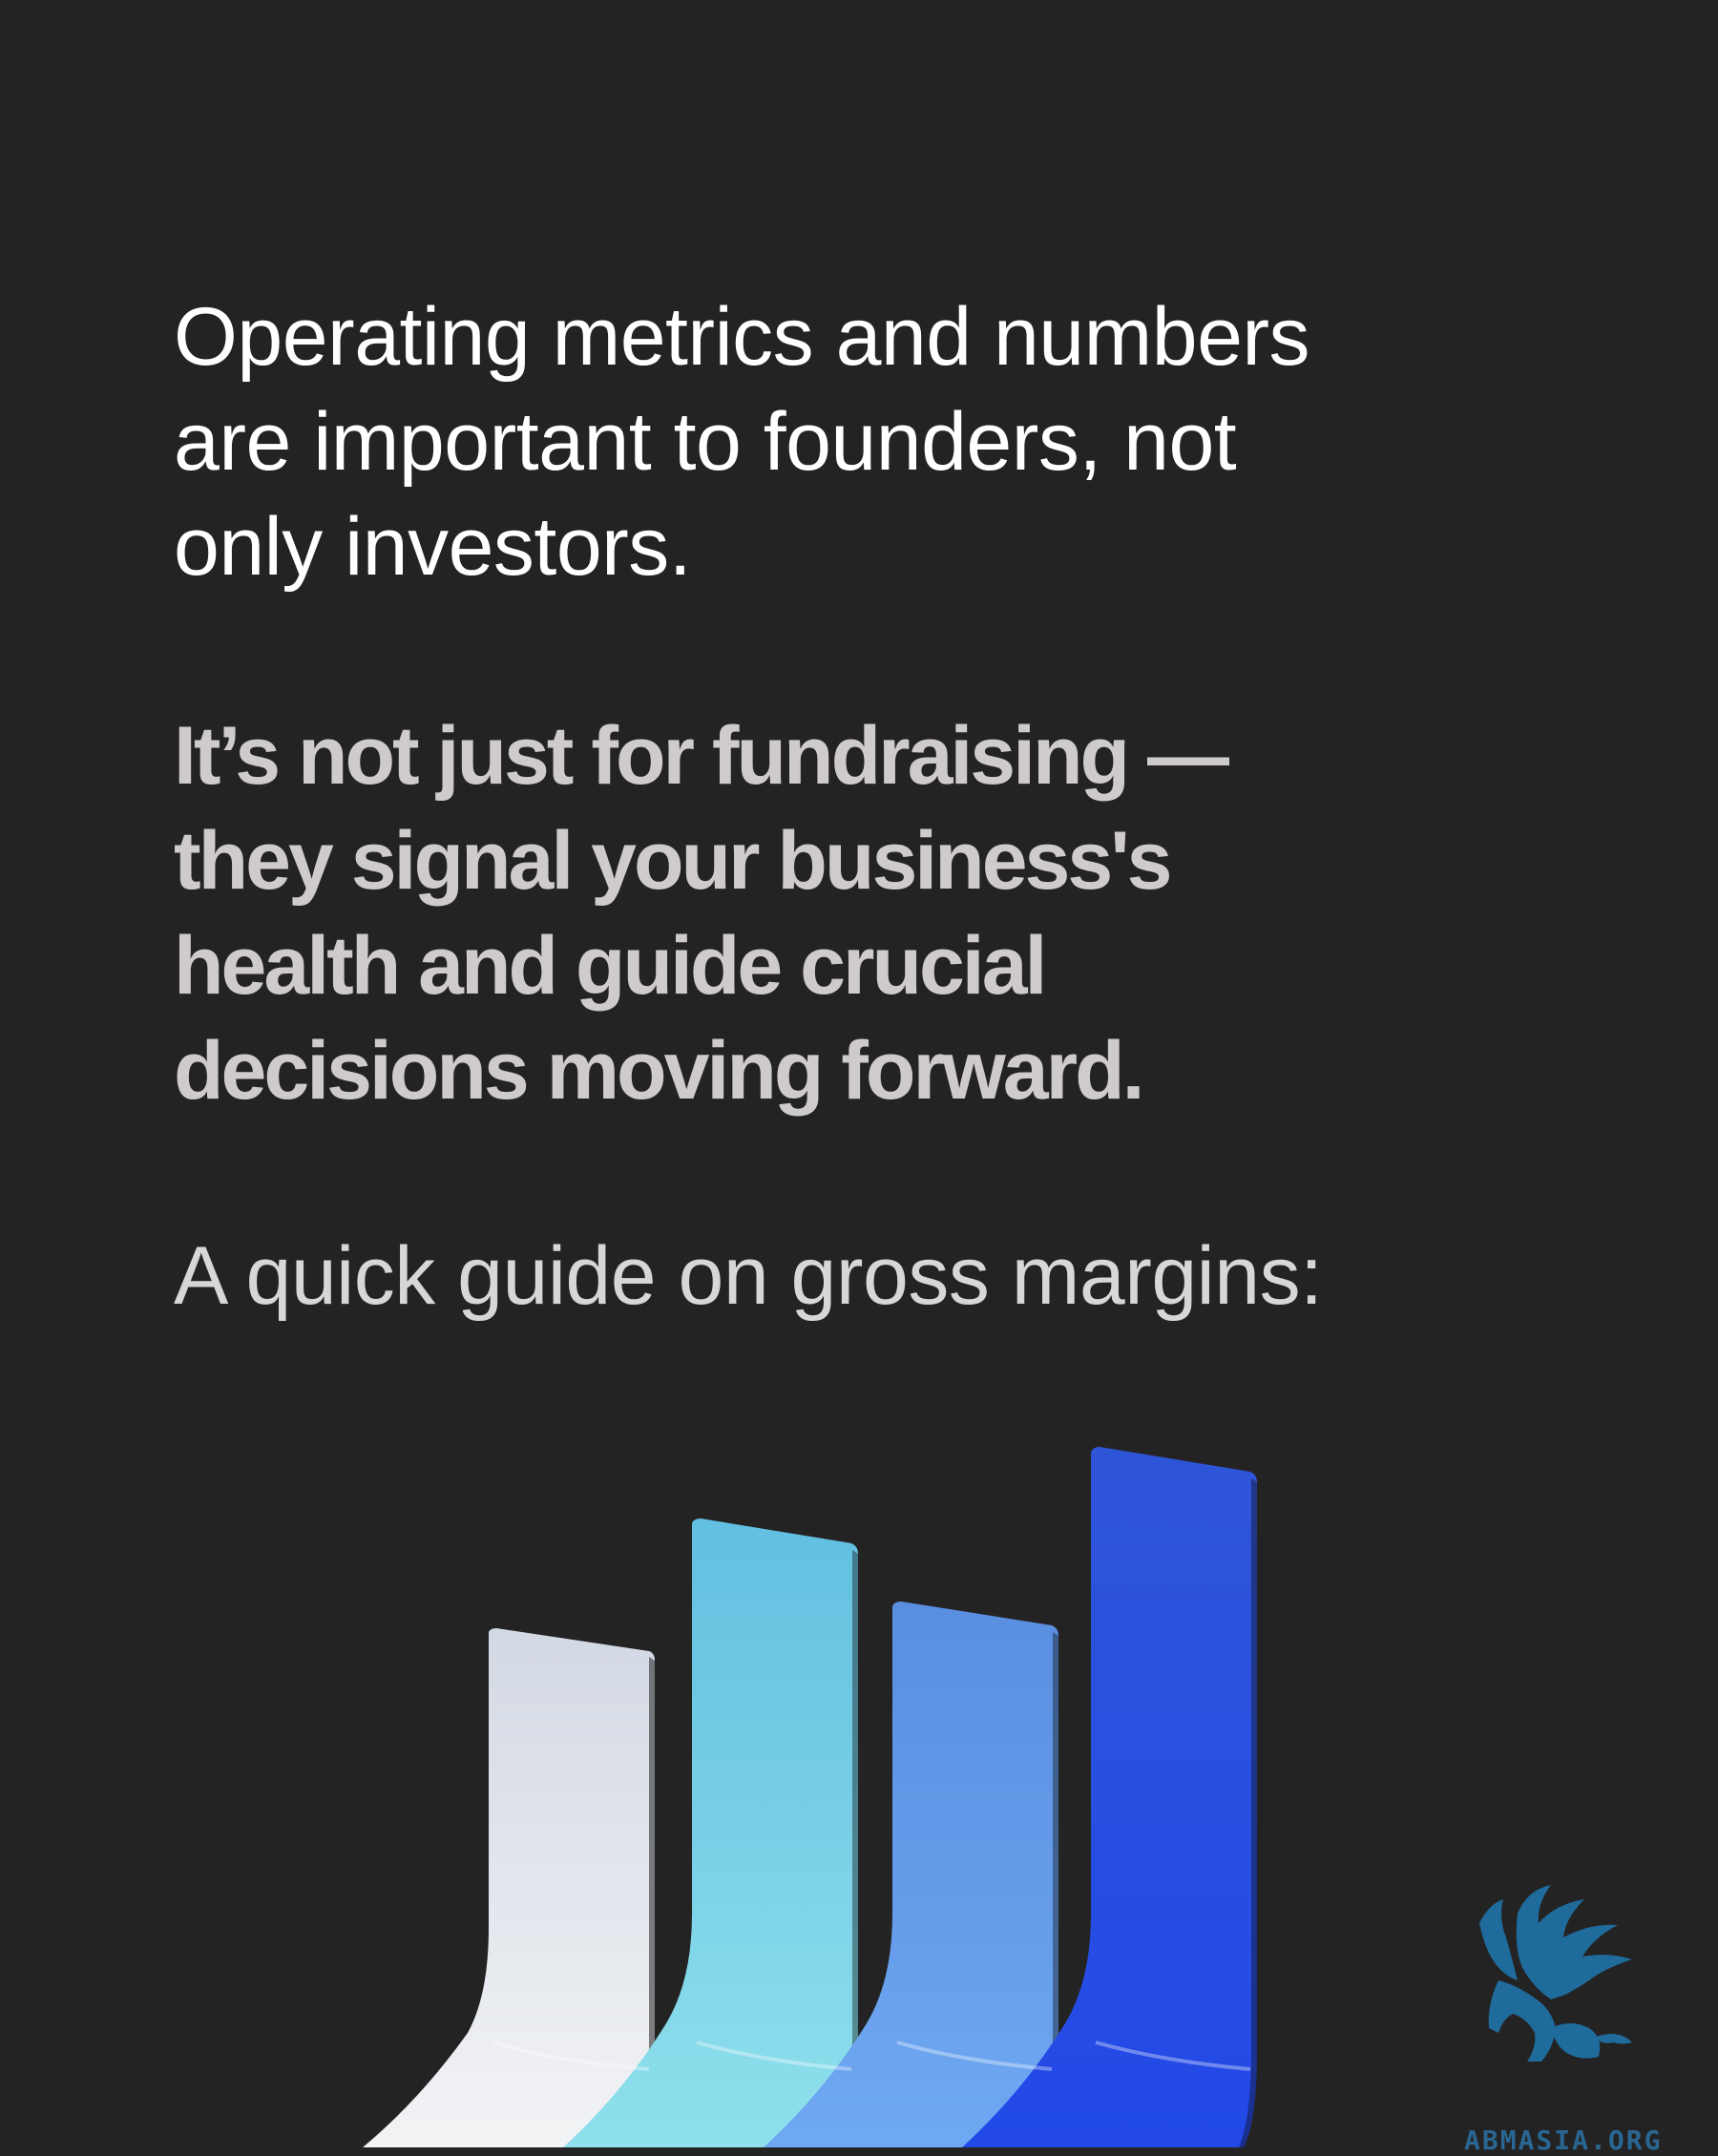 The width and height of the screenshot is (1718, 2156). What do you see at coordinates (610, 966) in the screenshot?
I see `emphasis-line: health and guide crucial` at bounding box center [610, 966].